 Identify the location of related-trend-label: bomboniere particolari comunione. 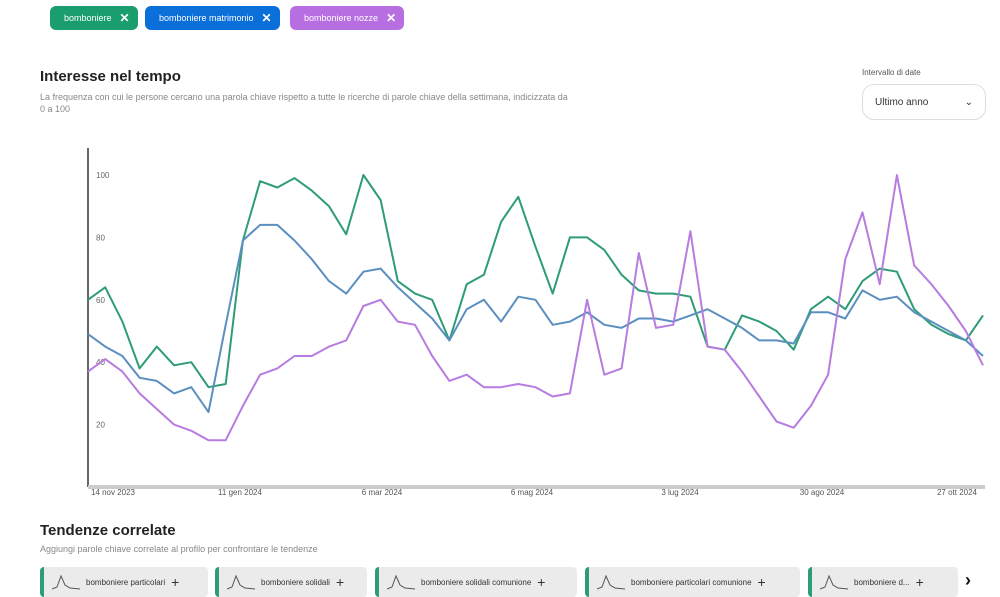
(691, 582).